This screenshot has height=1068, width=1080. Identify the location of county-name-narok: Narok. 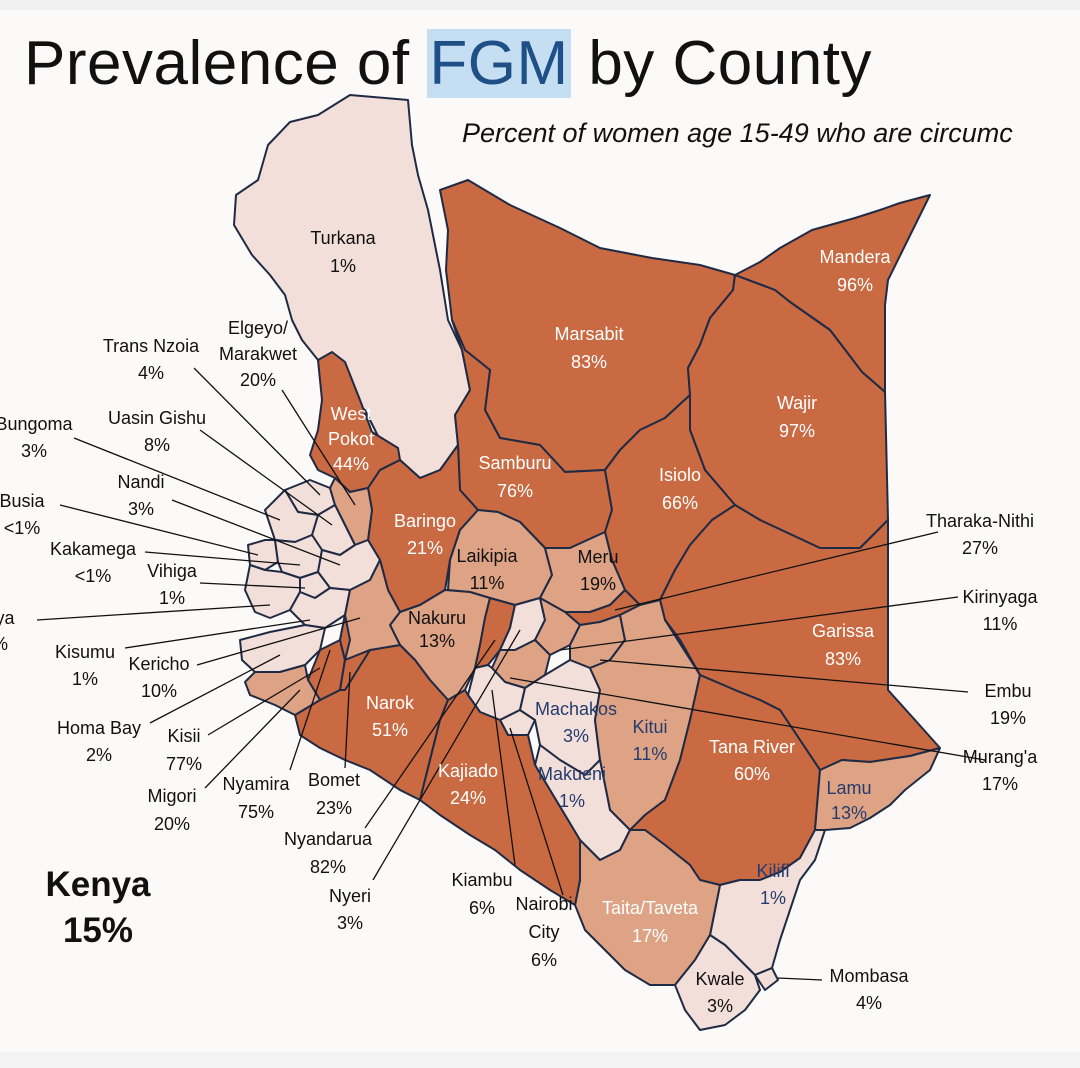
(390, 703).